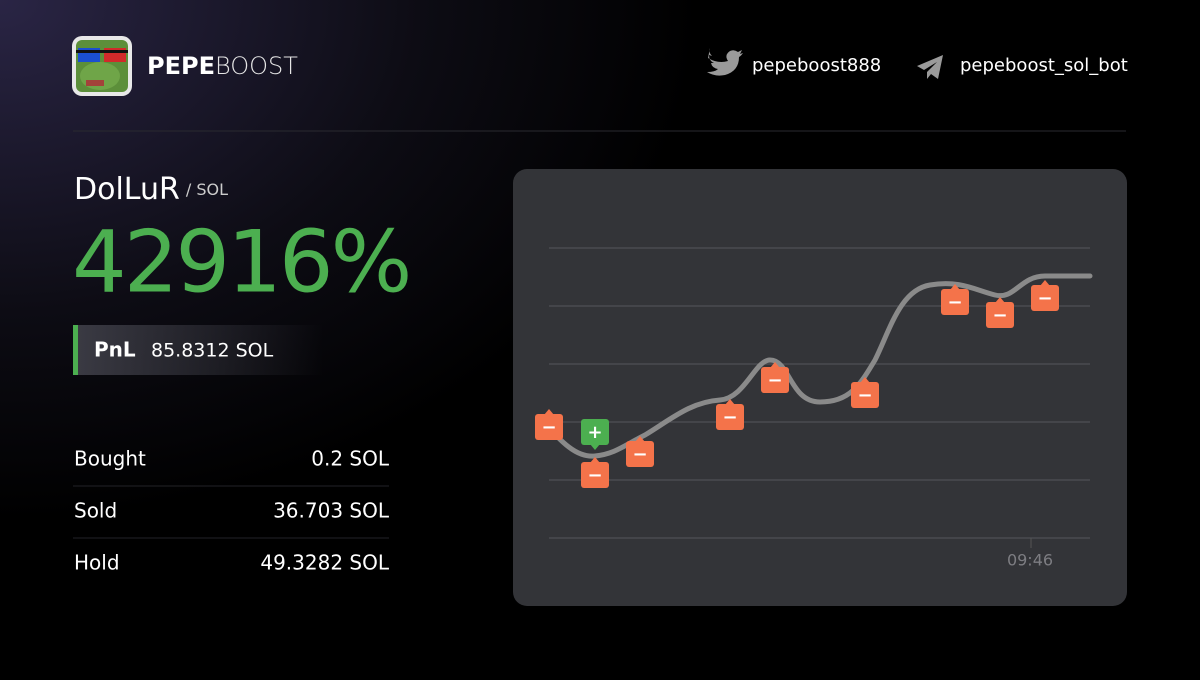 The image size is (1200, 684). I want to click on stat-label: Hold, so click(97, 563).